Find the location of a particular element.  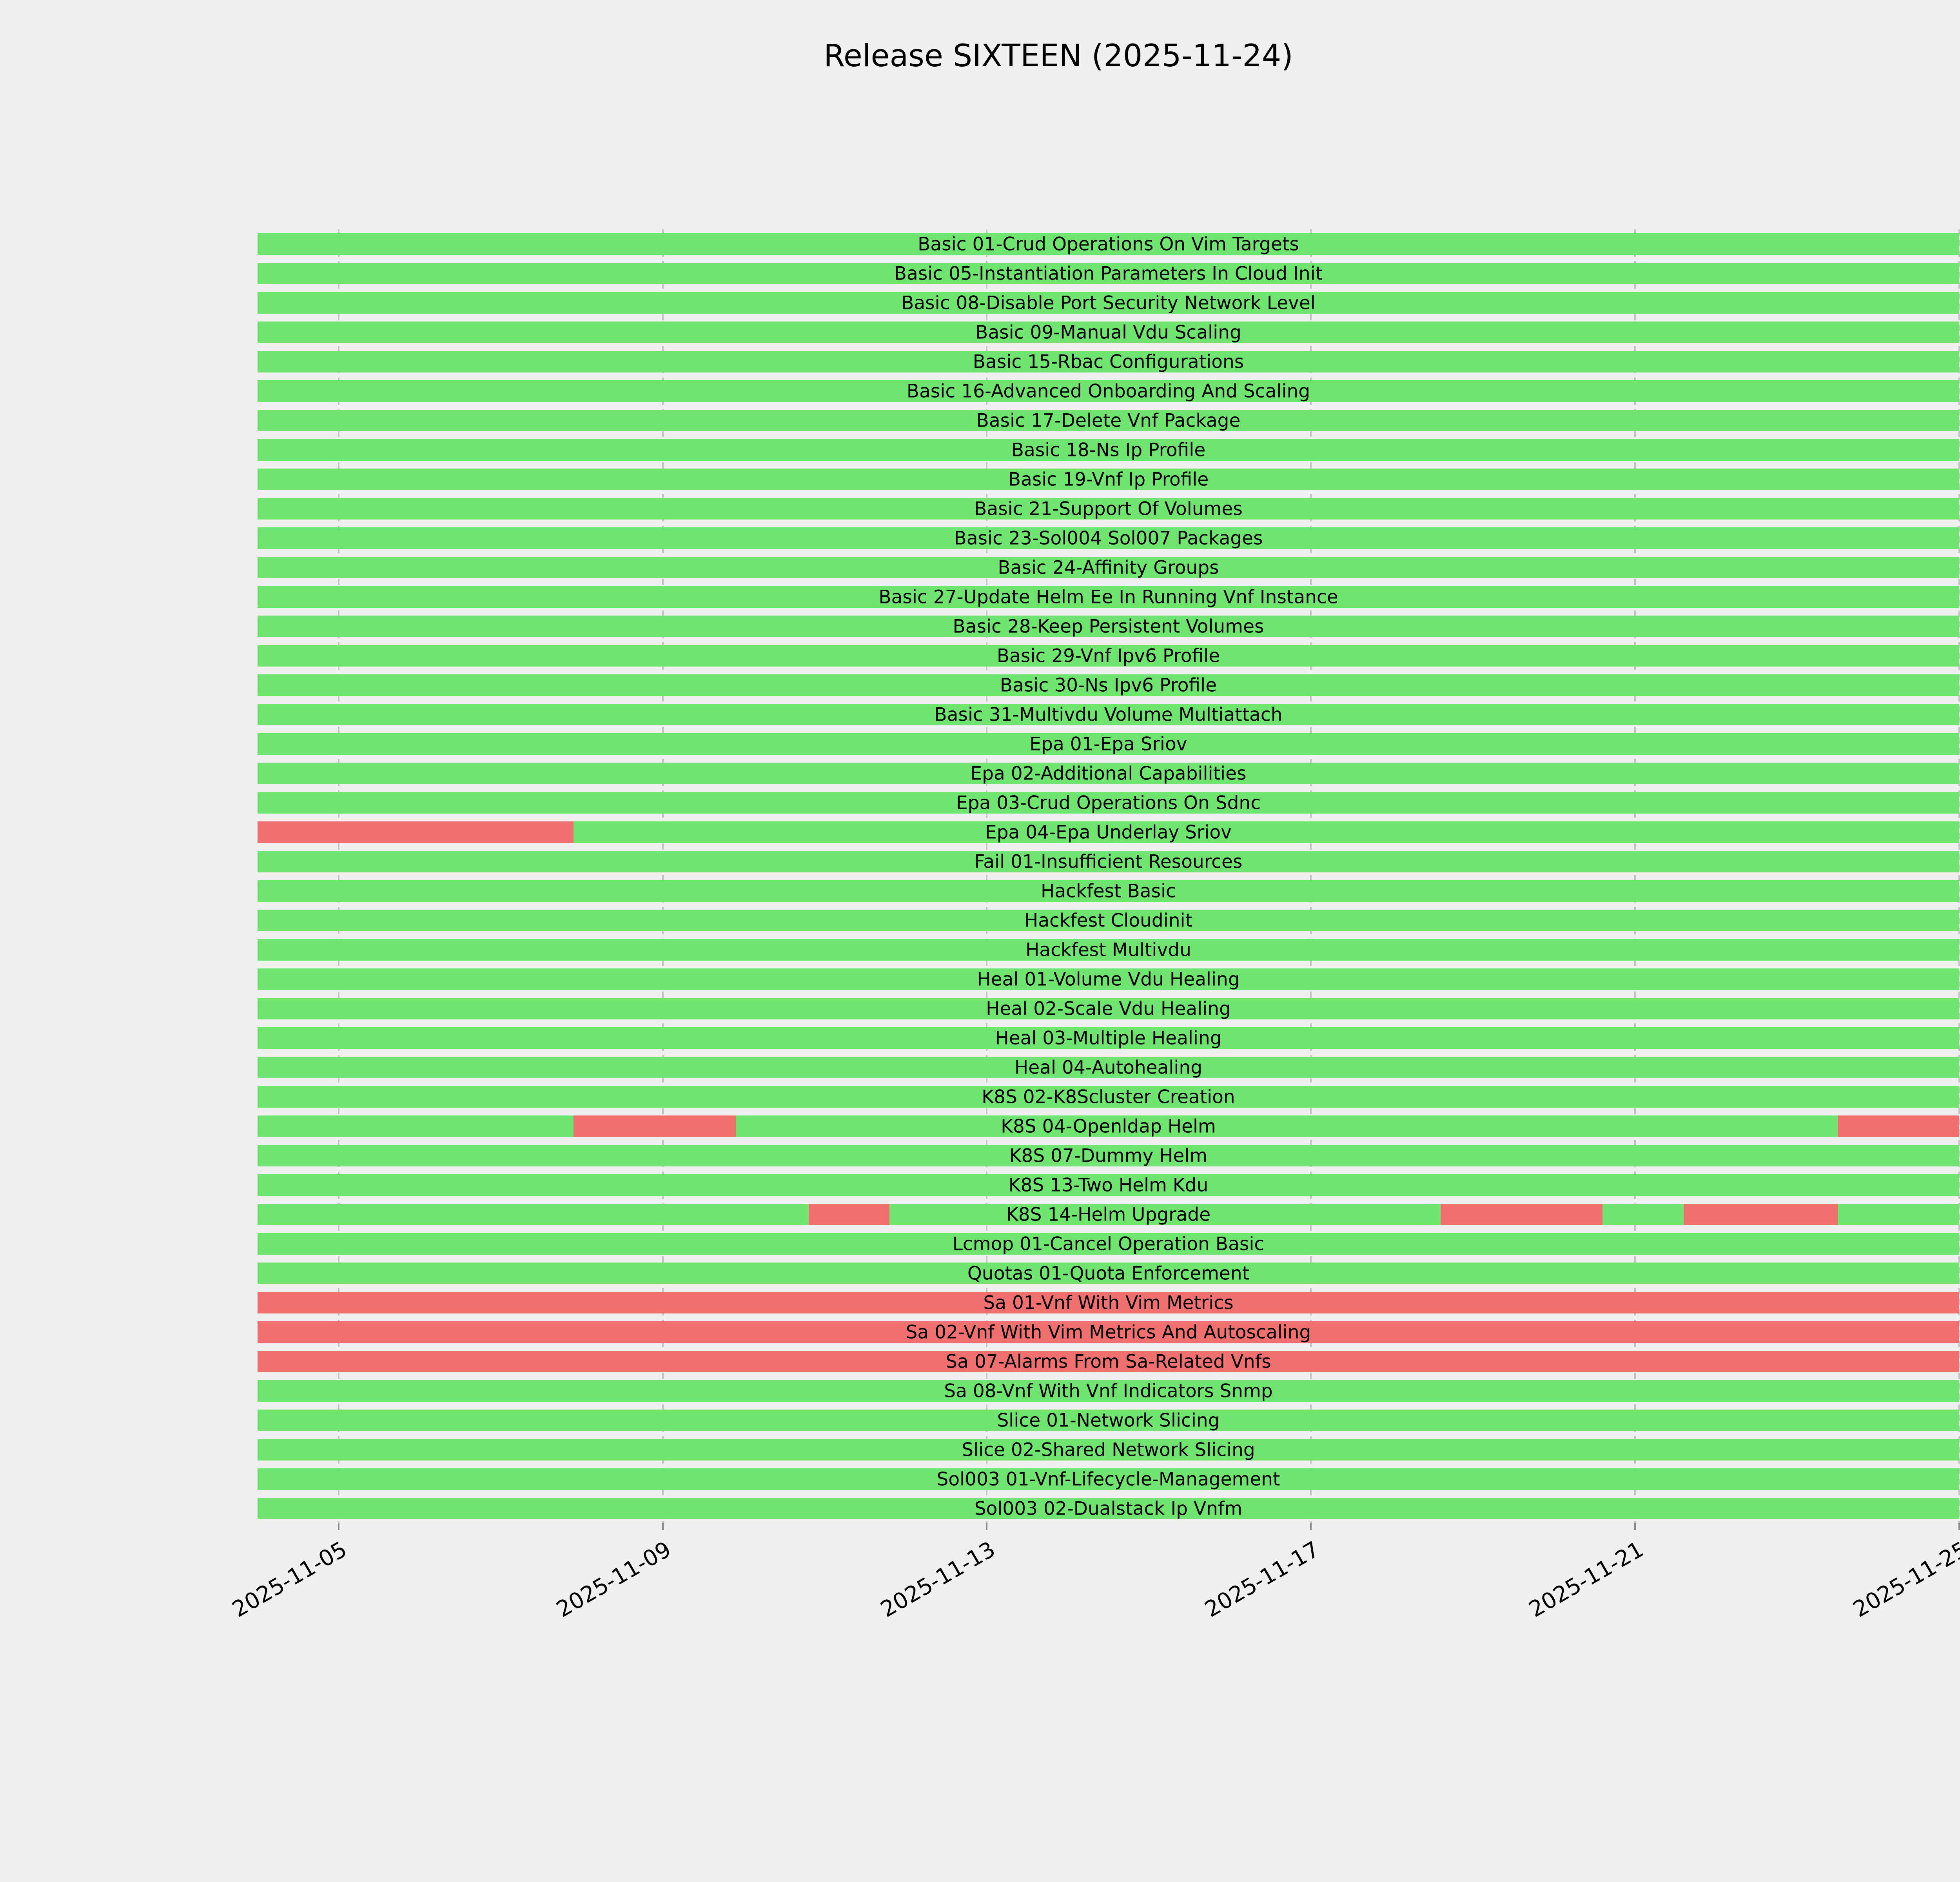

gantt-row: Basic 01-Crud Operations On Vim Targets is located at coordinates (1108, 244).